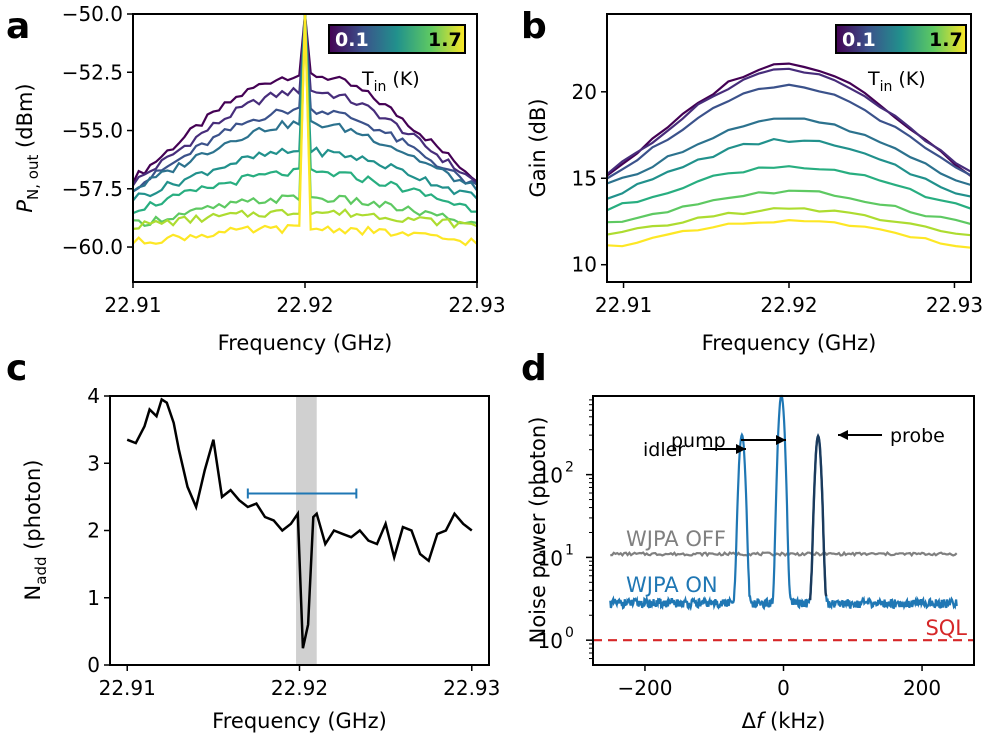  I want to click on panel-letter-a: a, so click(18, 26).